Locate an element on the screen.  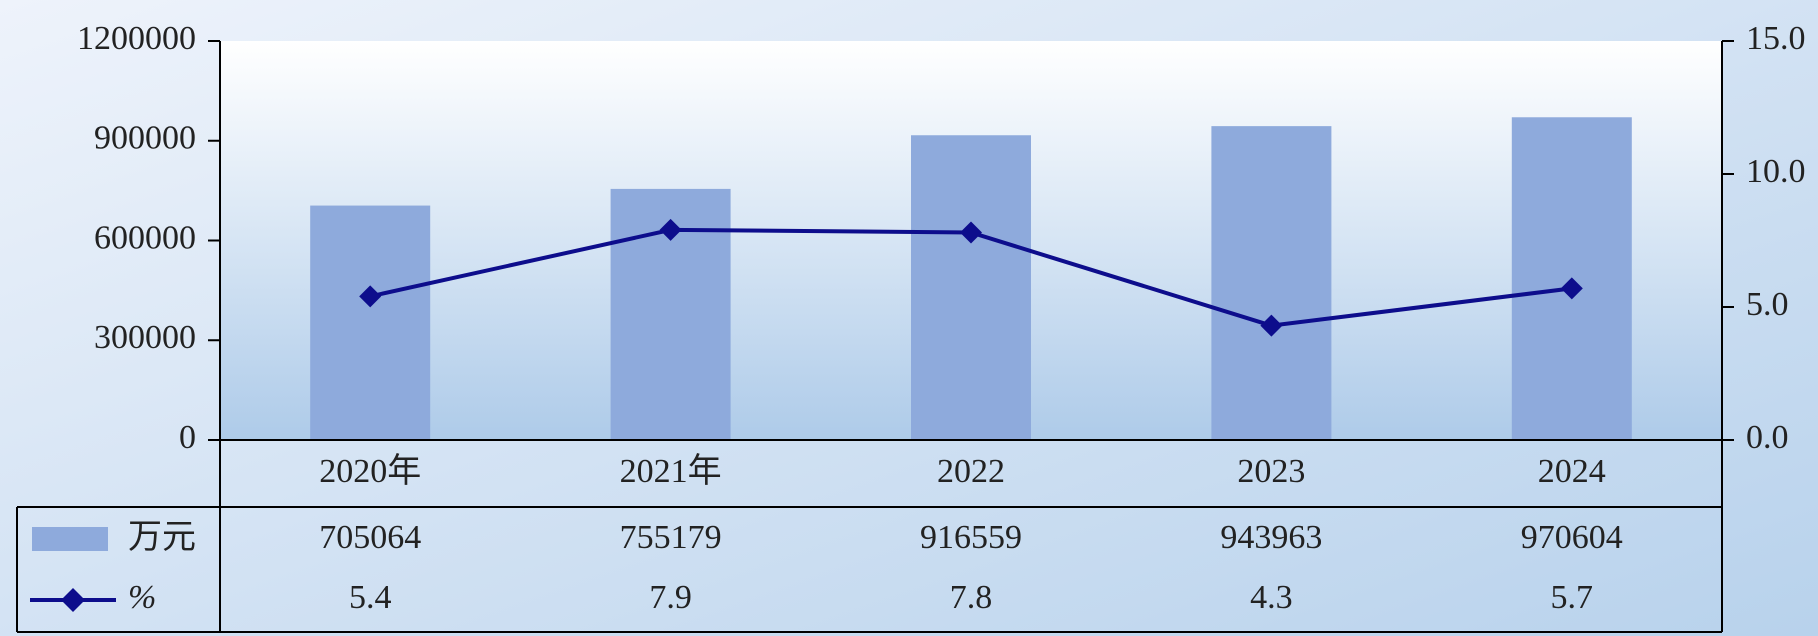
table-value: 705064 is located at coordinates (370, 537).